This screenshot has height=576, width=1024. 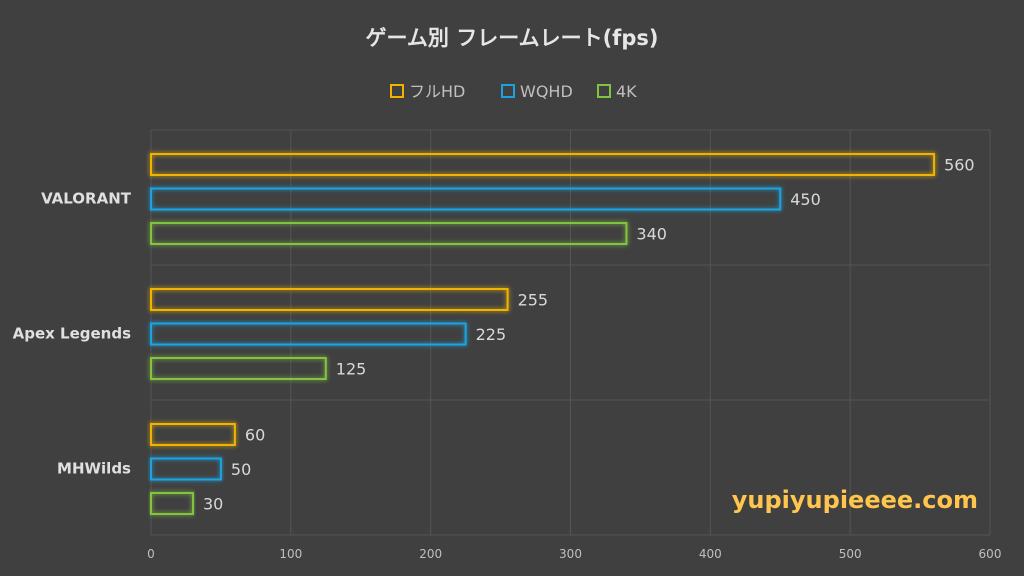 What do you see at coordinates (651, 234) in the screenshot?
I see `data-label: 340` at bounding box center [651, 234].